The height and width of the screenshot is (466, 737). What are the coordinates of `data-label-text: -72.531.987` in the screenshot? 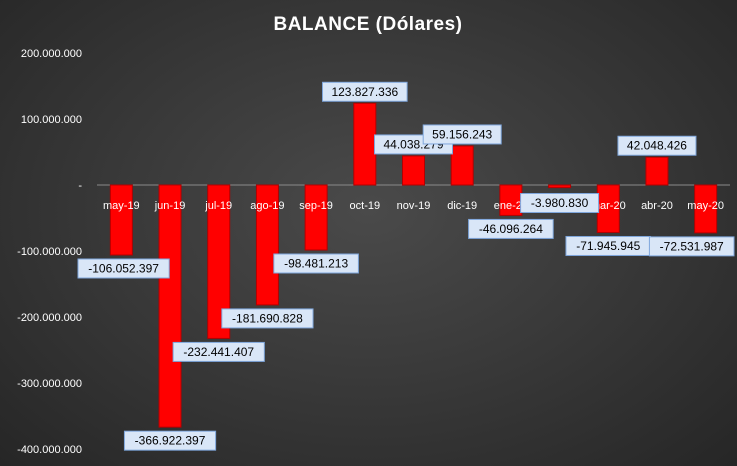 It's located at (692, 246).